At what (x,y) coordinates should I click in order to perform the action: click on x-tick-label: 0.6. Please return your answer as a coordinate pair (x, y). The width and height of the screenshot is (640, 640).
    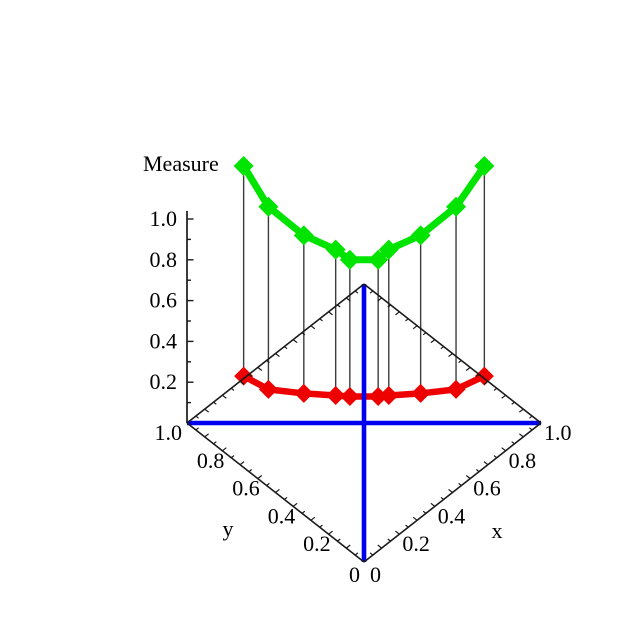
    Looking at the image, I should click on (487, 488).